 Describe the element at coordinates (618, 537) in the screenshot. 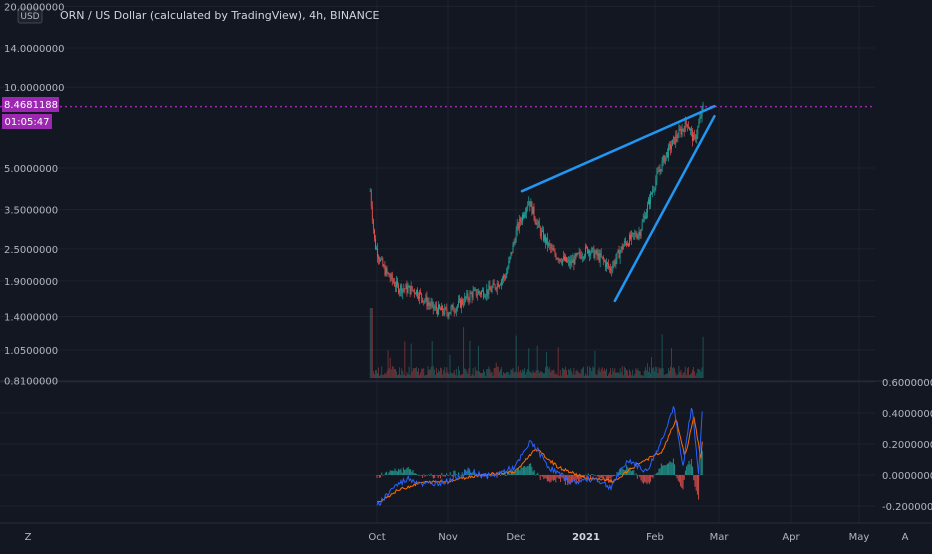

I see `time-axis: Oct Nov Dec 2021 Feb Mar Apr May` at that location.